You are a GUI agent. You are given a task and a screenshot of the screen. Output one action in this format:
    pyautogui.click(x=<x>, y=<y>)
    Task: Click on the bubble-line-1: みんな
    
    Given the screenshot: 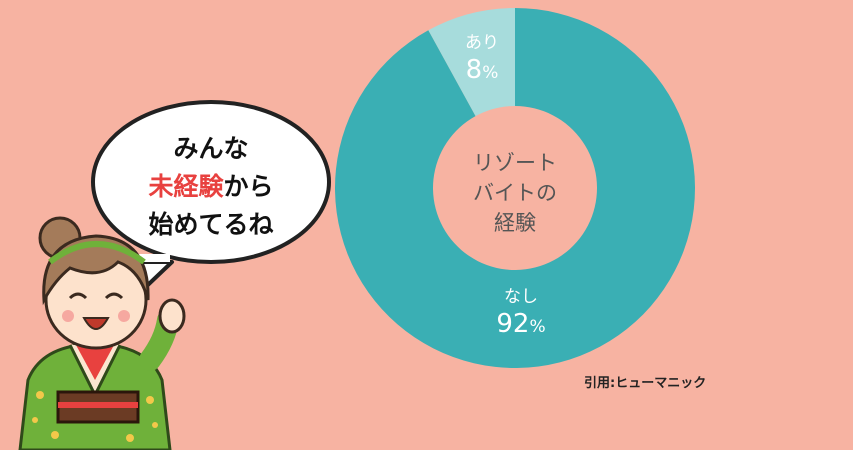 What is the action you would take?
    pyautogui.click(x=211, y=148)
    